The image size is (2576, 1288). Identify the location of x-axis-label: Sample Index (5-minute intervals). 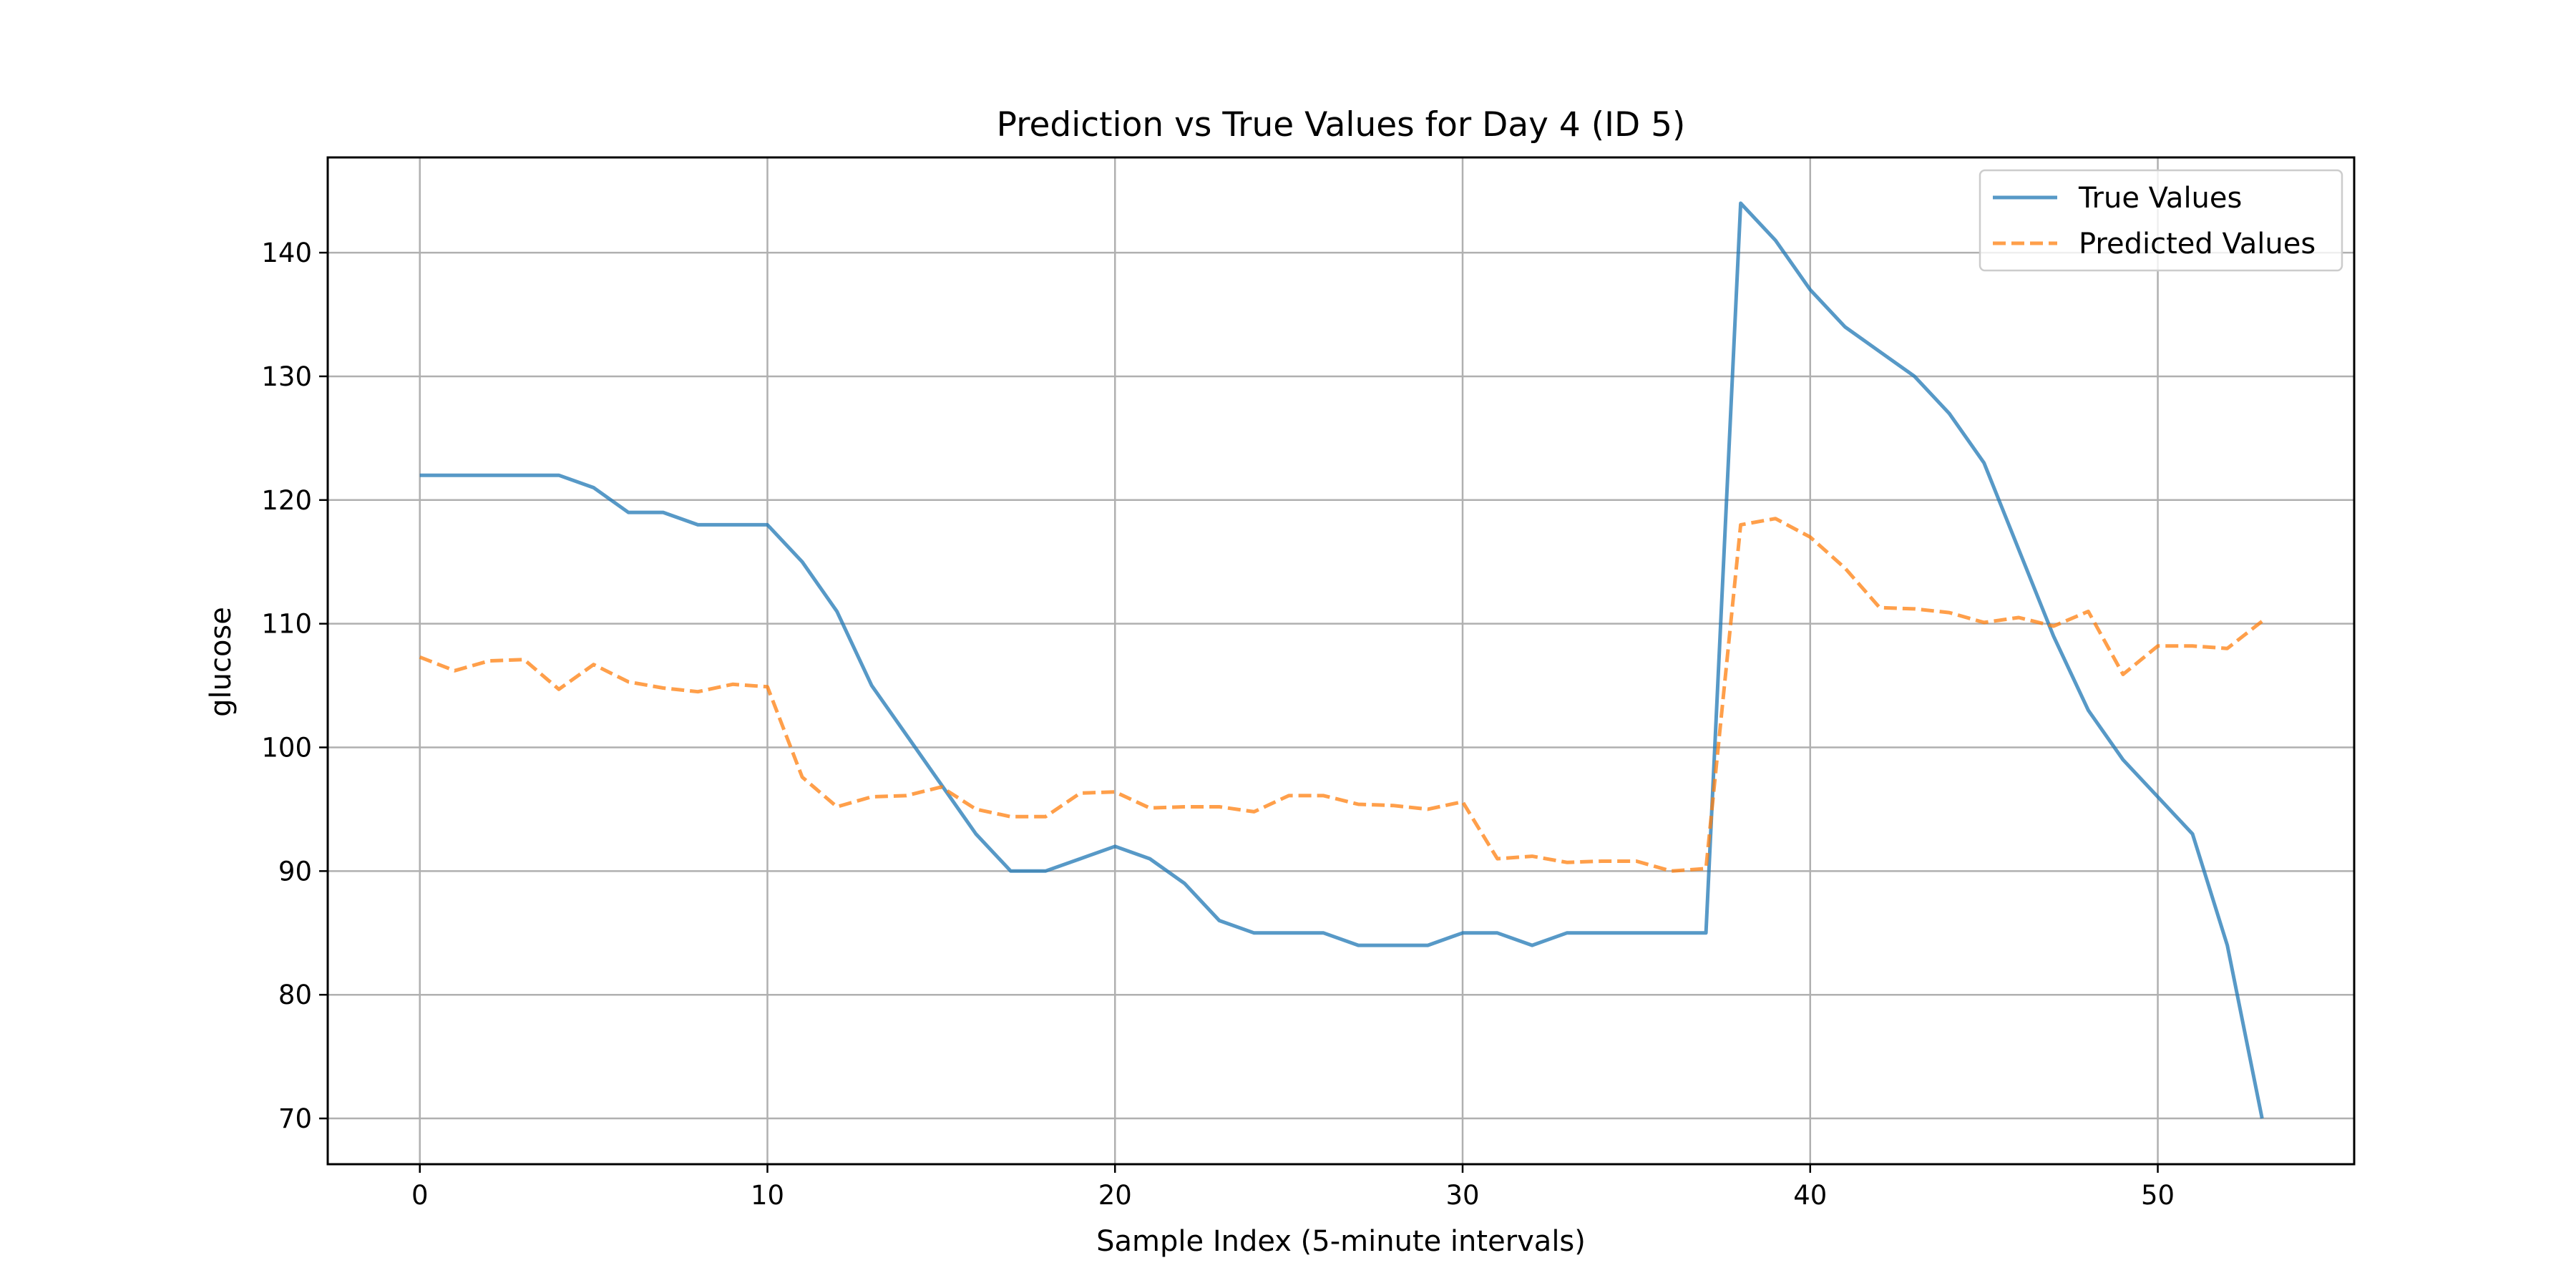
(1341, 1241).